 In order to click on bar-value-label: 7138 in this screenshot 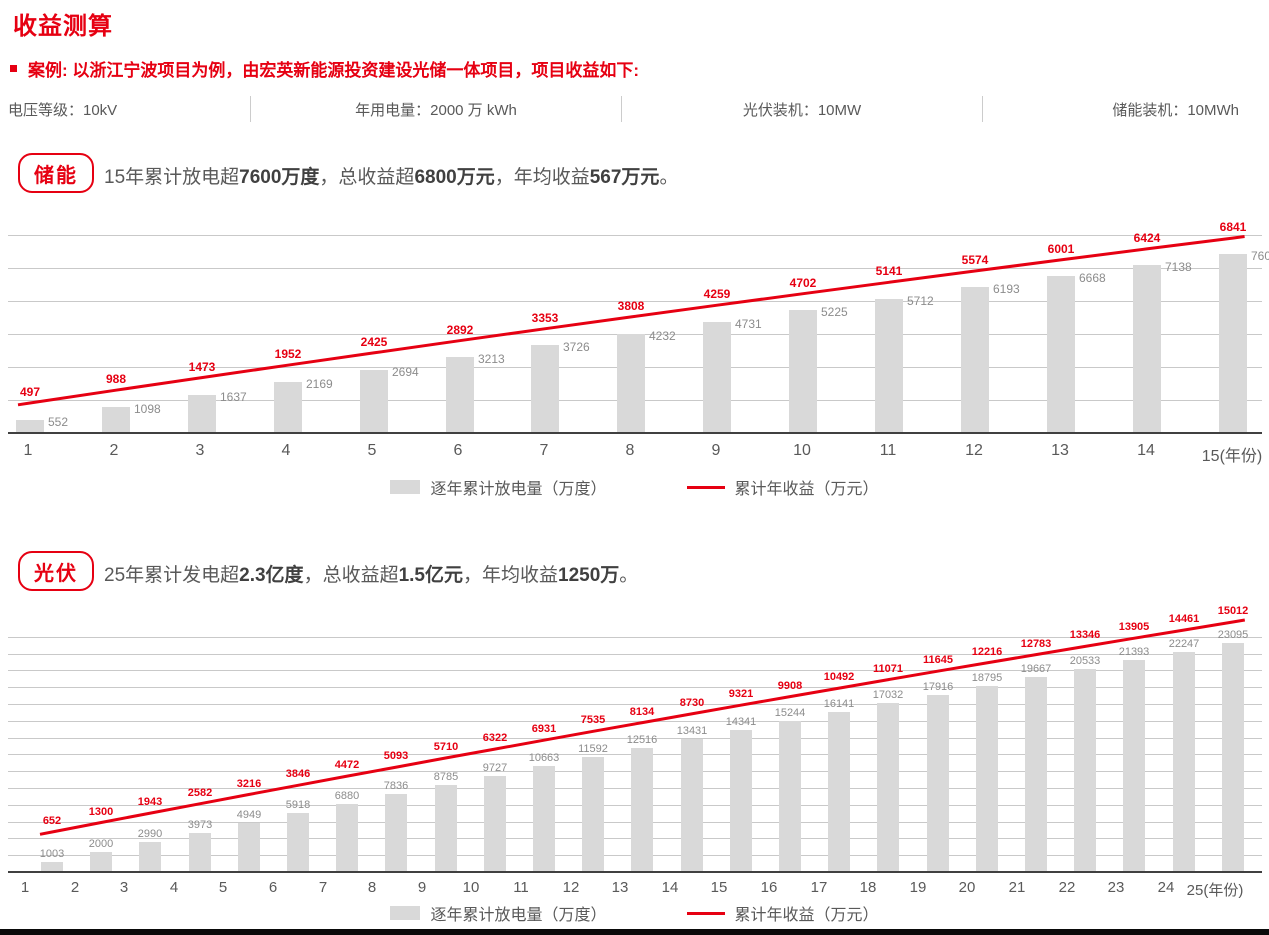, I will do `click(1178, 267)`.